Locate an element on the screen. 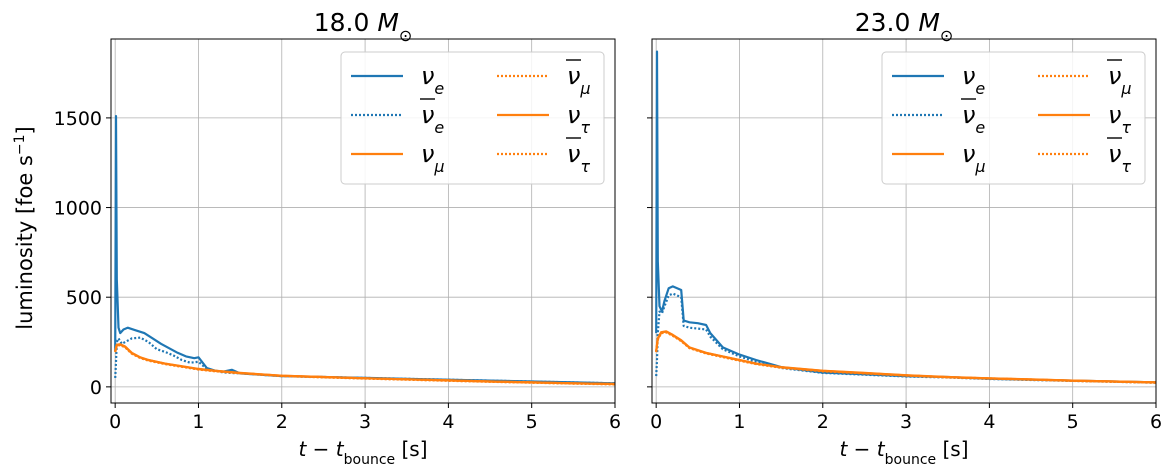 The image size is (1172, 471). series-line-τ is located at coordinates (364, 364).